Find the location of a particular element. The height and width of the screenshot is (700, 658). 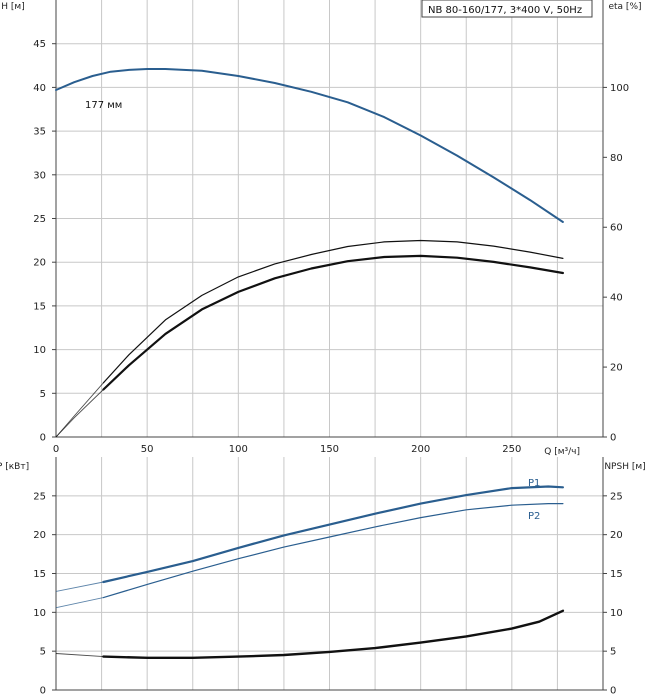

top-left-tick-label: 40 is located at coordinates (39, 88).